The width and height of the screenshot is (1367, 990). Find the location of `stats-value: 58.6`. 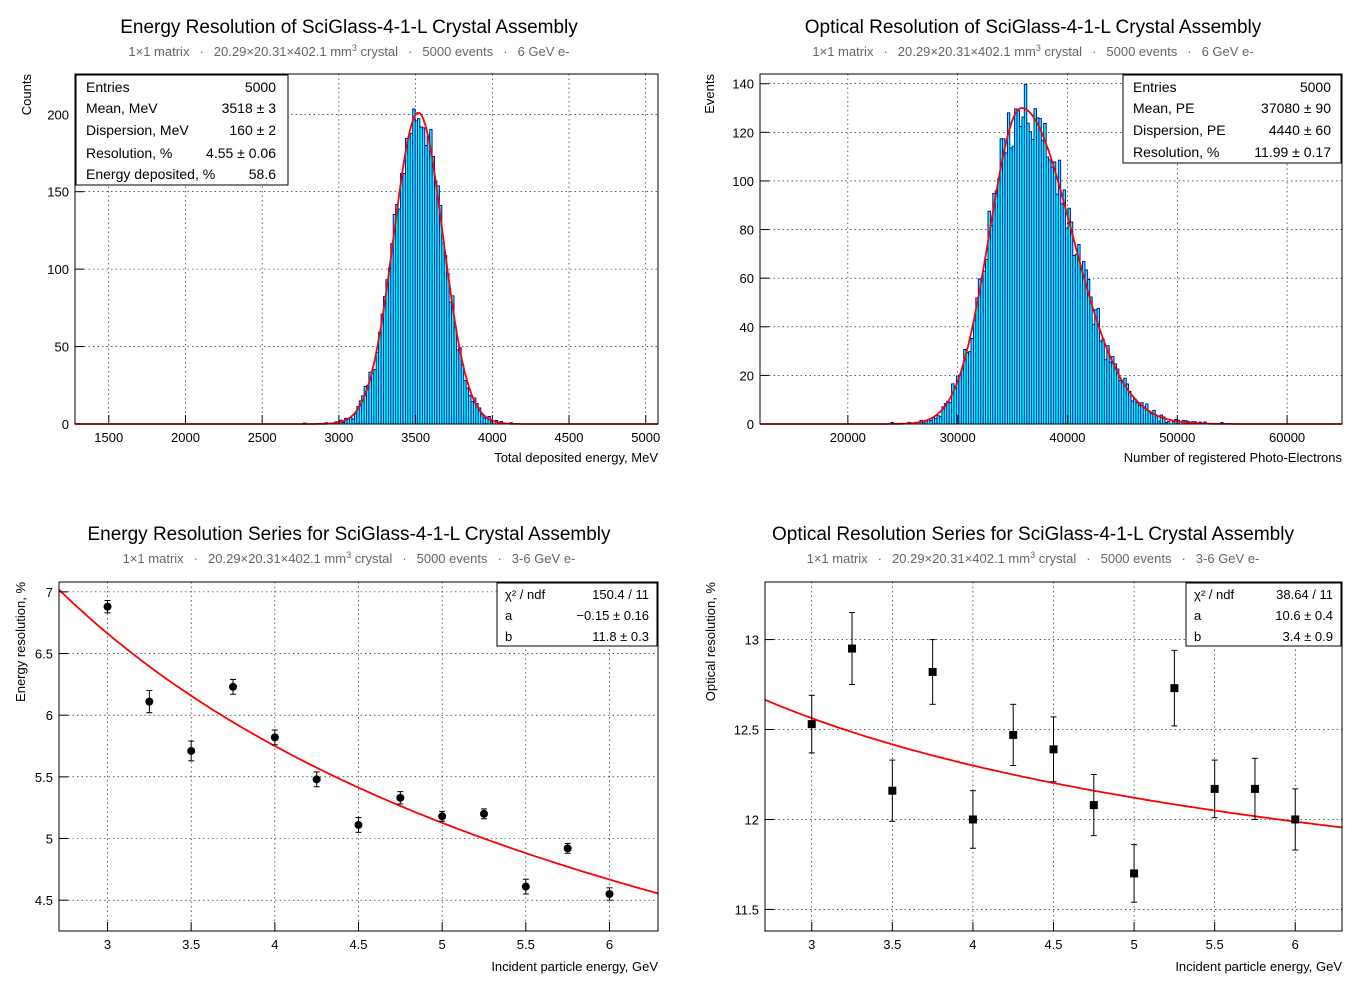

stats-value: 58.6 is located at coordinates (262, 174).